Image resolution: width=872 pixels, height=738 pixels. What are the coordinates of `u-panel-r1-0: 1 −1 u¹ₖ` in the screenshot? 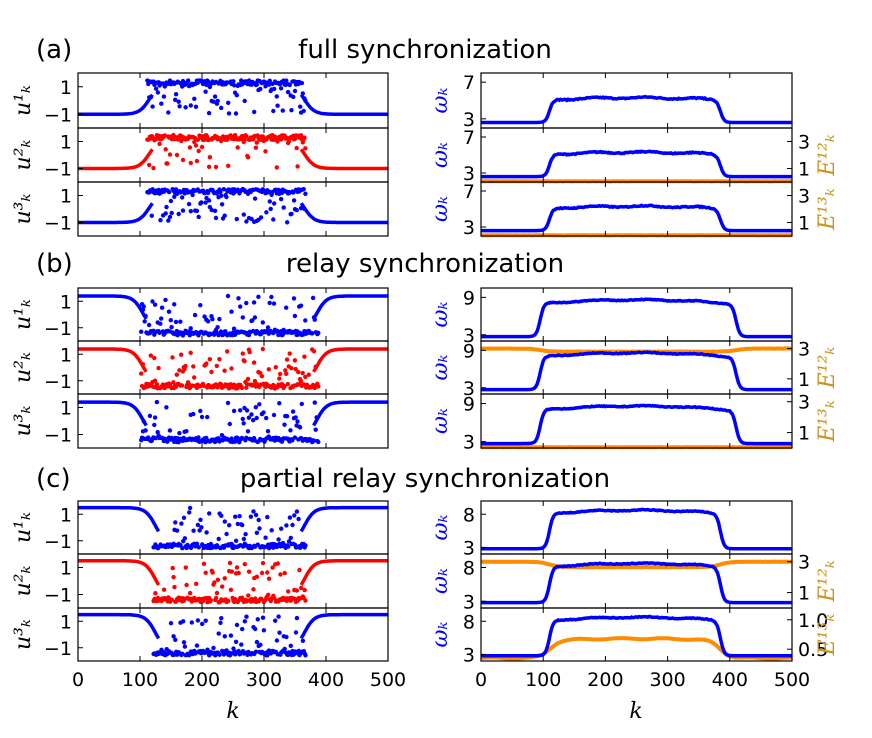 It's located at (200, 314).